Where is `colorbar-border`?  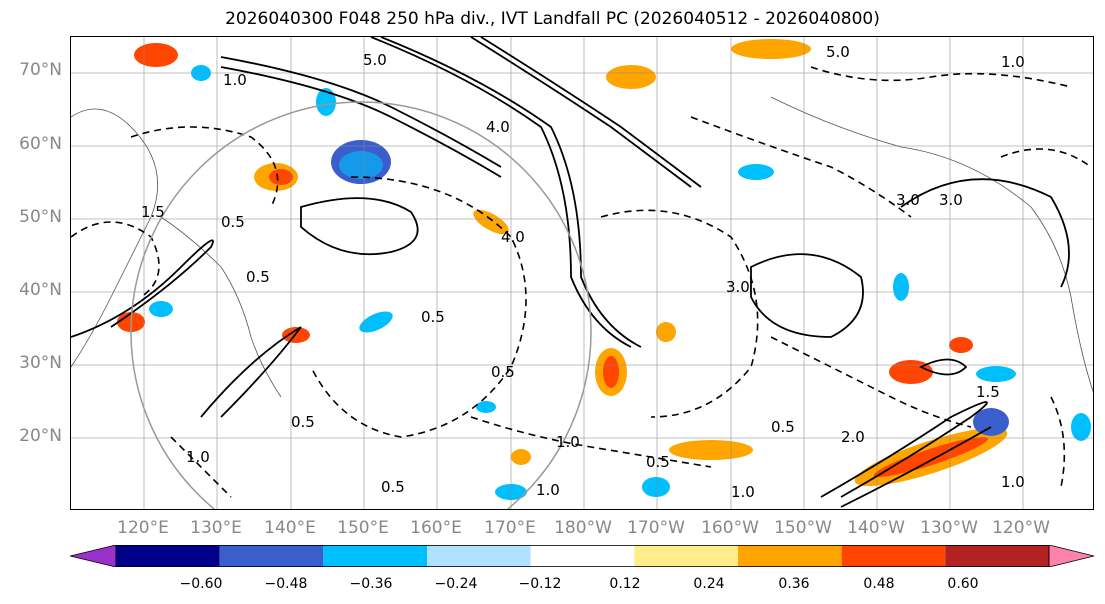 colorbar-border is located at coordinates (582, 556).